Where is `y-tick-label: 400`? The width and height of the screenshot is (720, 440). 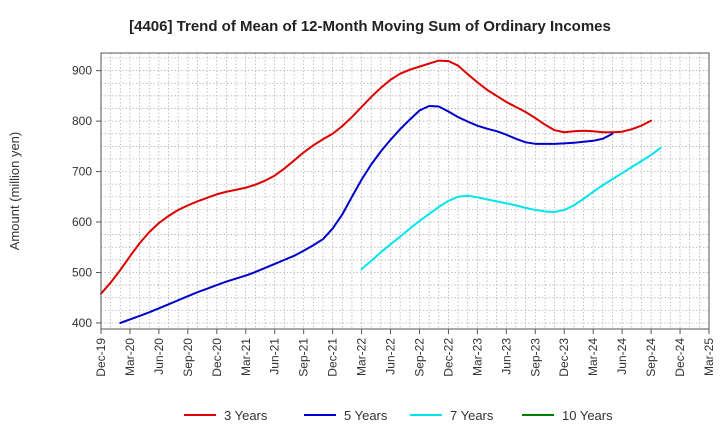 y-tick-label: 400 is located at coordinates (82, 323).